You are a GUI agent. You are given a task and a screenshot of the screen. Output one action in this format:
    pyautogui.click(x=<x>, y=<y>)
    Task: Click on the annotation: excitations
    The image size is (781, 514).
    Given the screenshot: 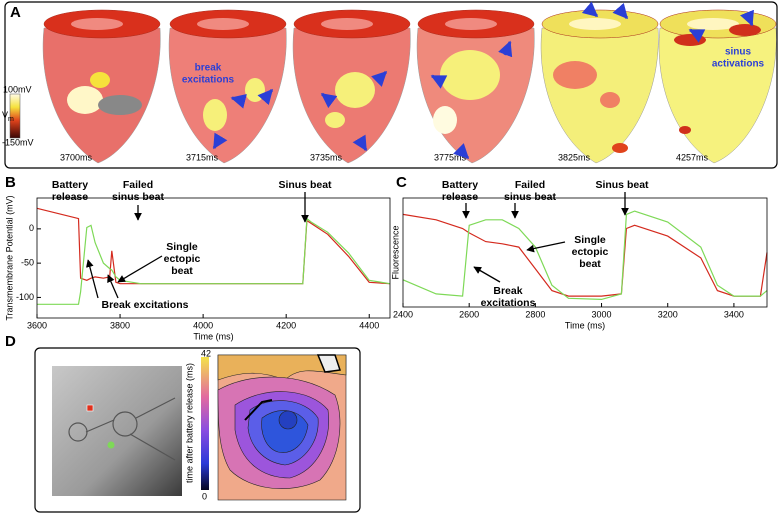 What is the action you would take?
    pyautogui.click(x=208, y=80)
    